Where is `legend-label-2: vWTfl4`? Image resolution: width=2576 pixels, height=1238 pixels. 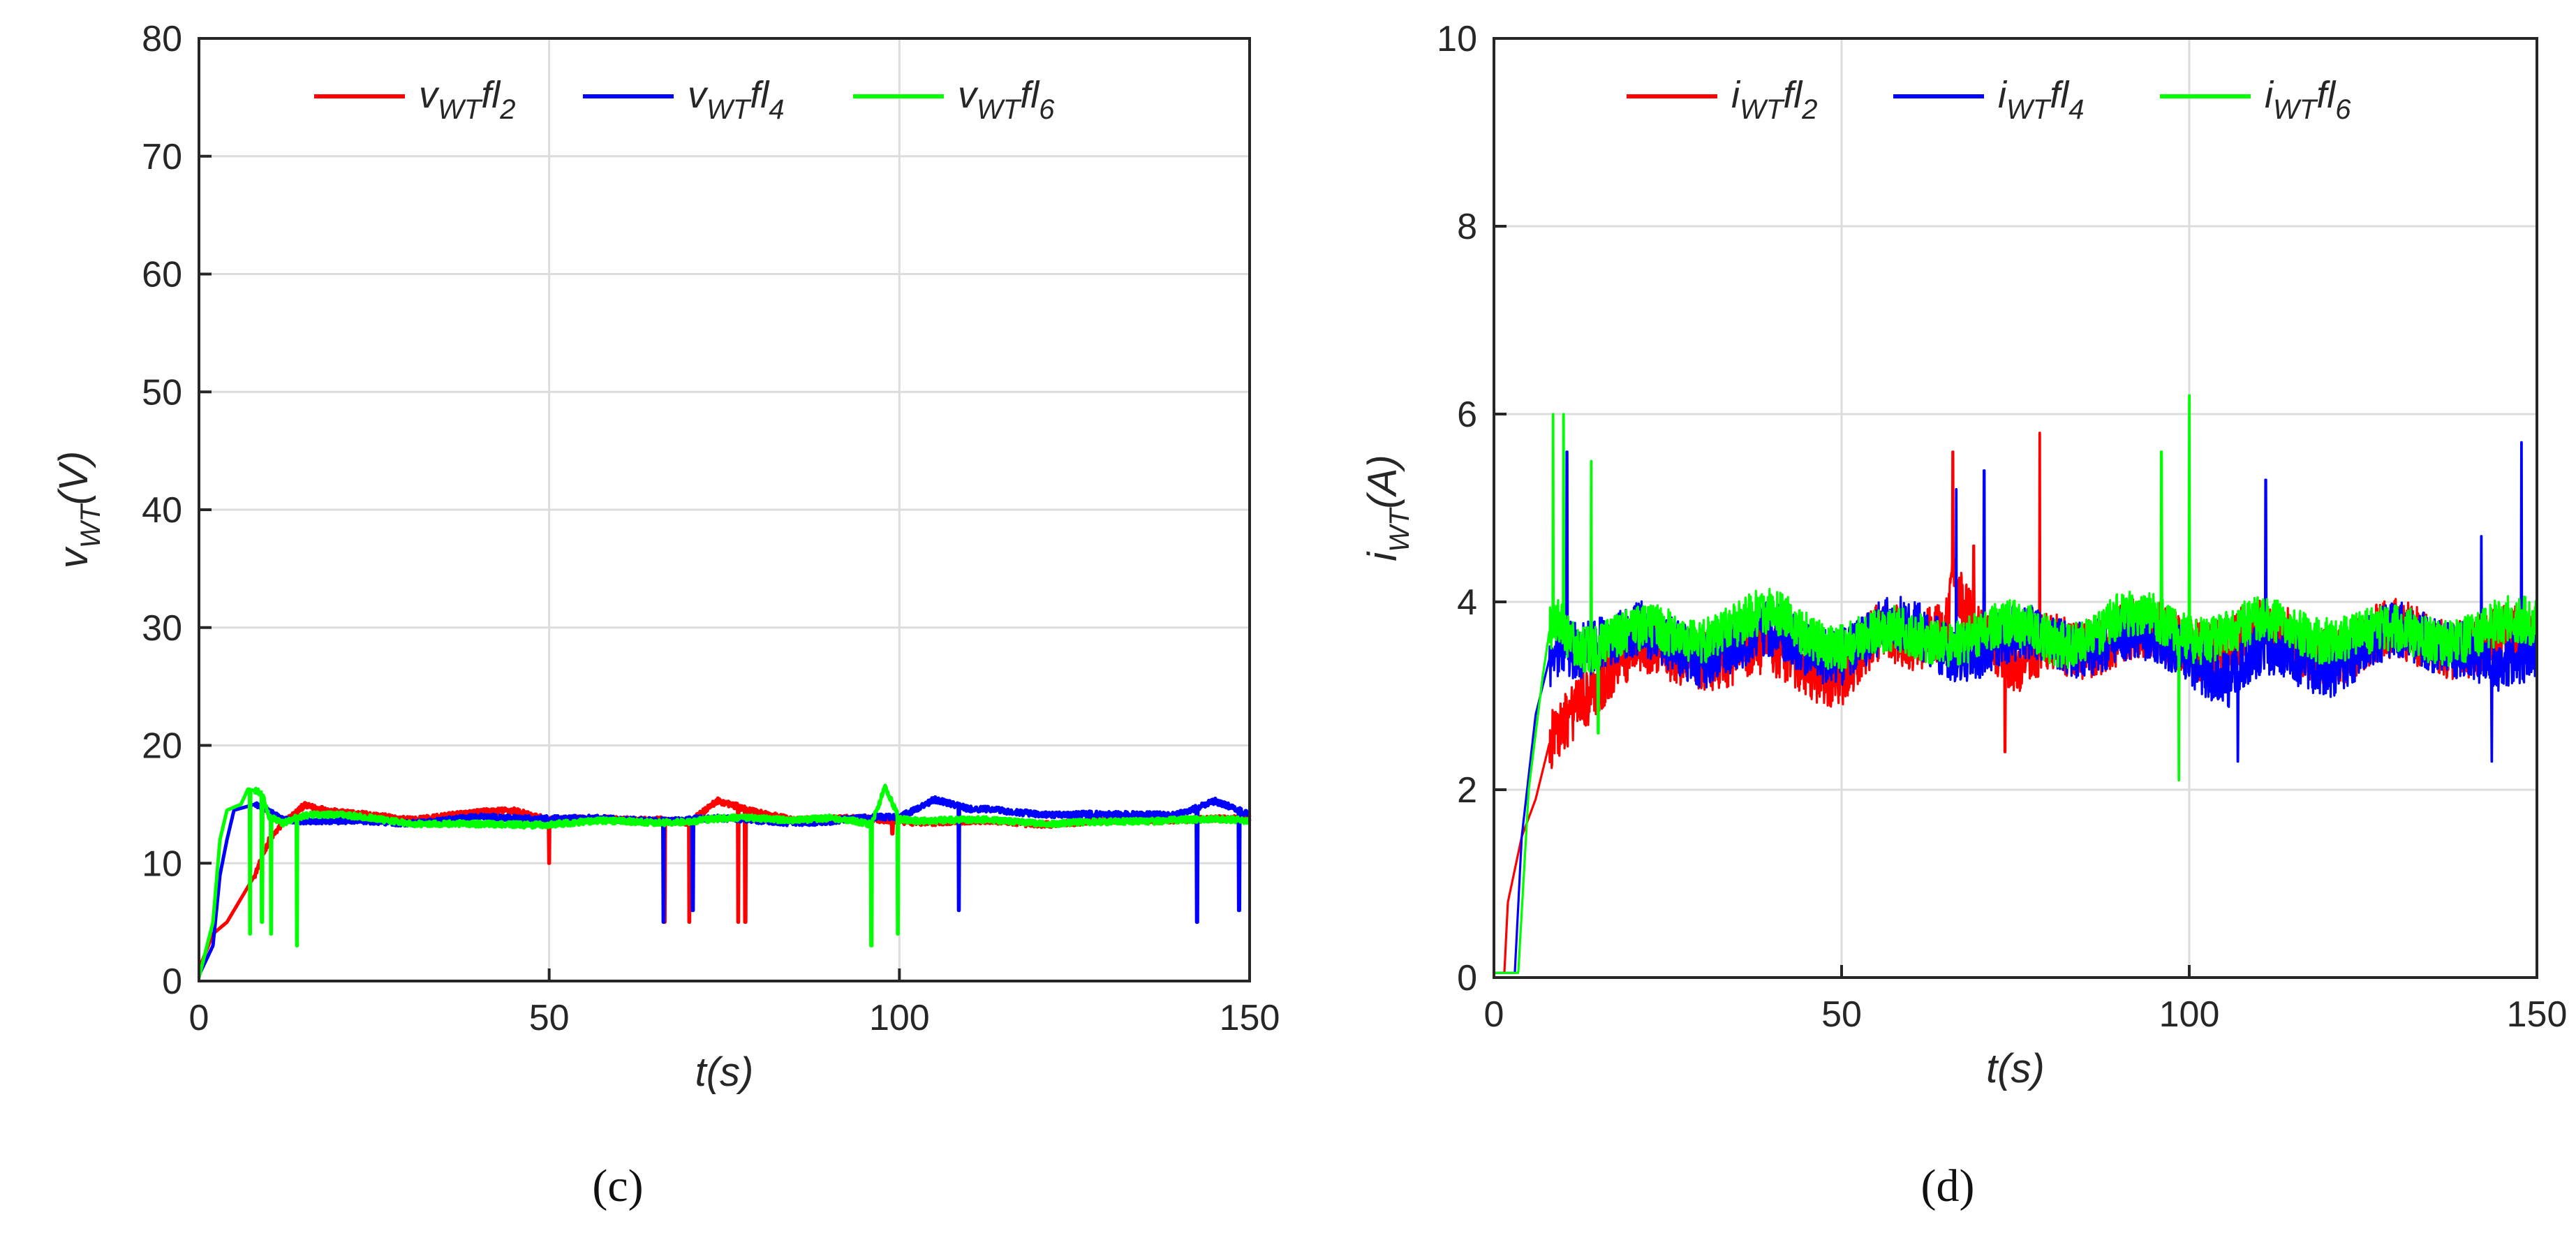 legend-label-2: vWTfl4 is located at coordinates (736, 99).